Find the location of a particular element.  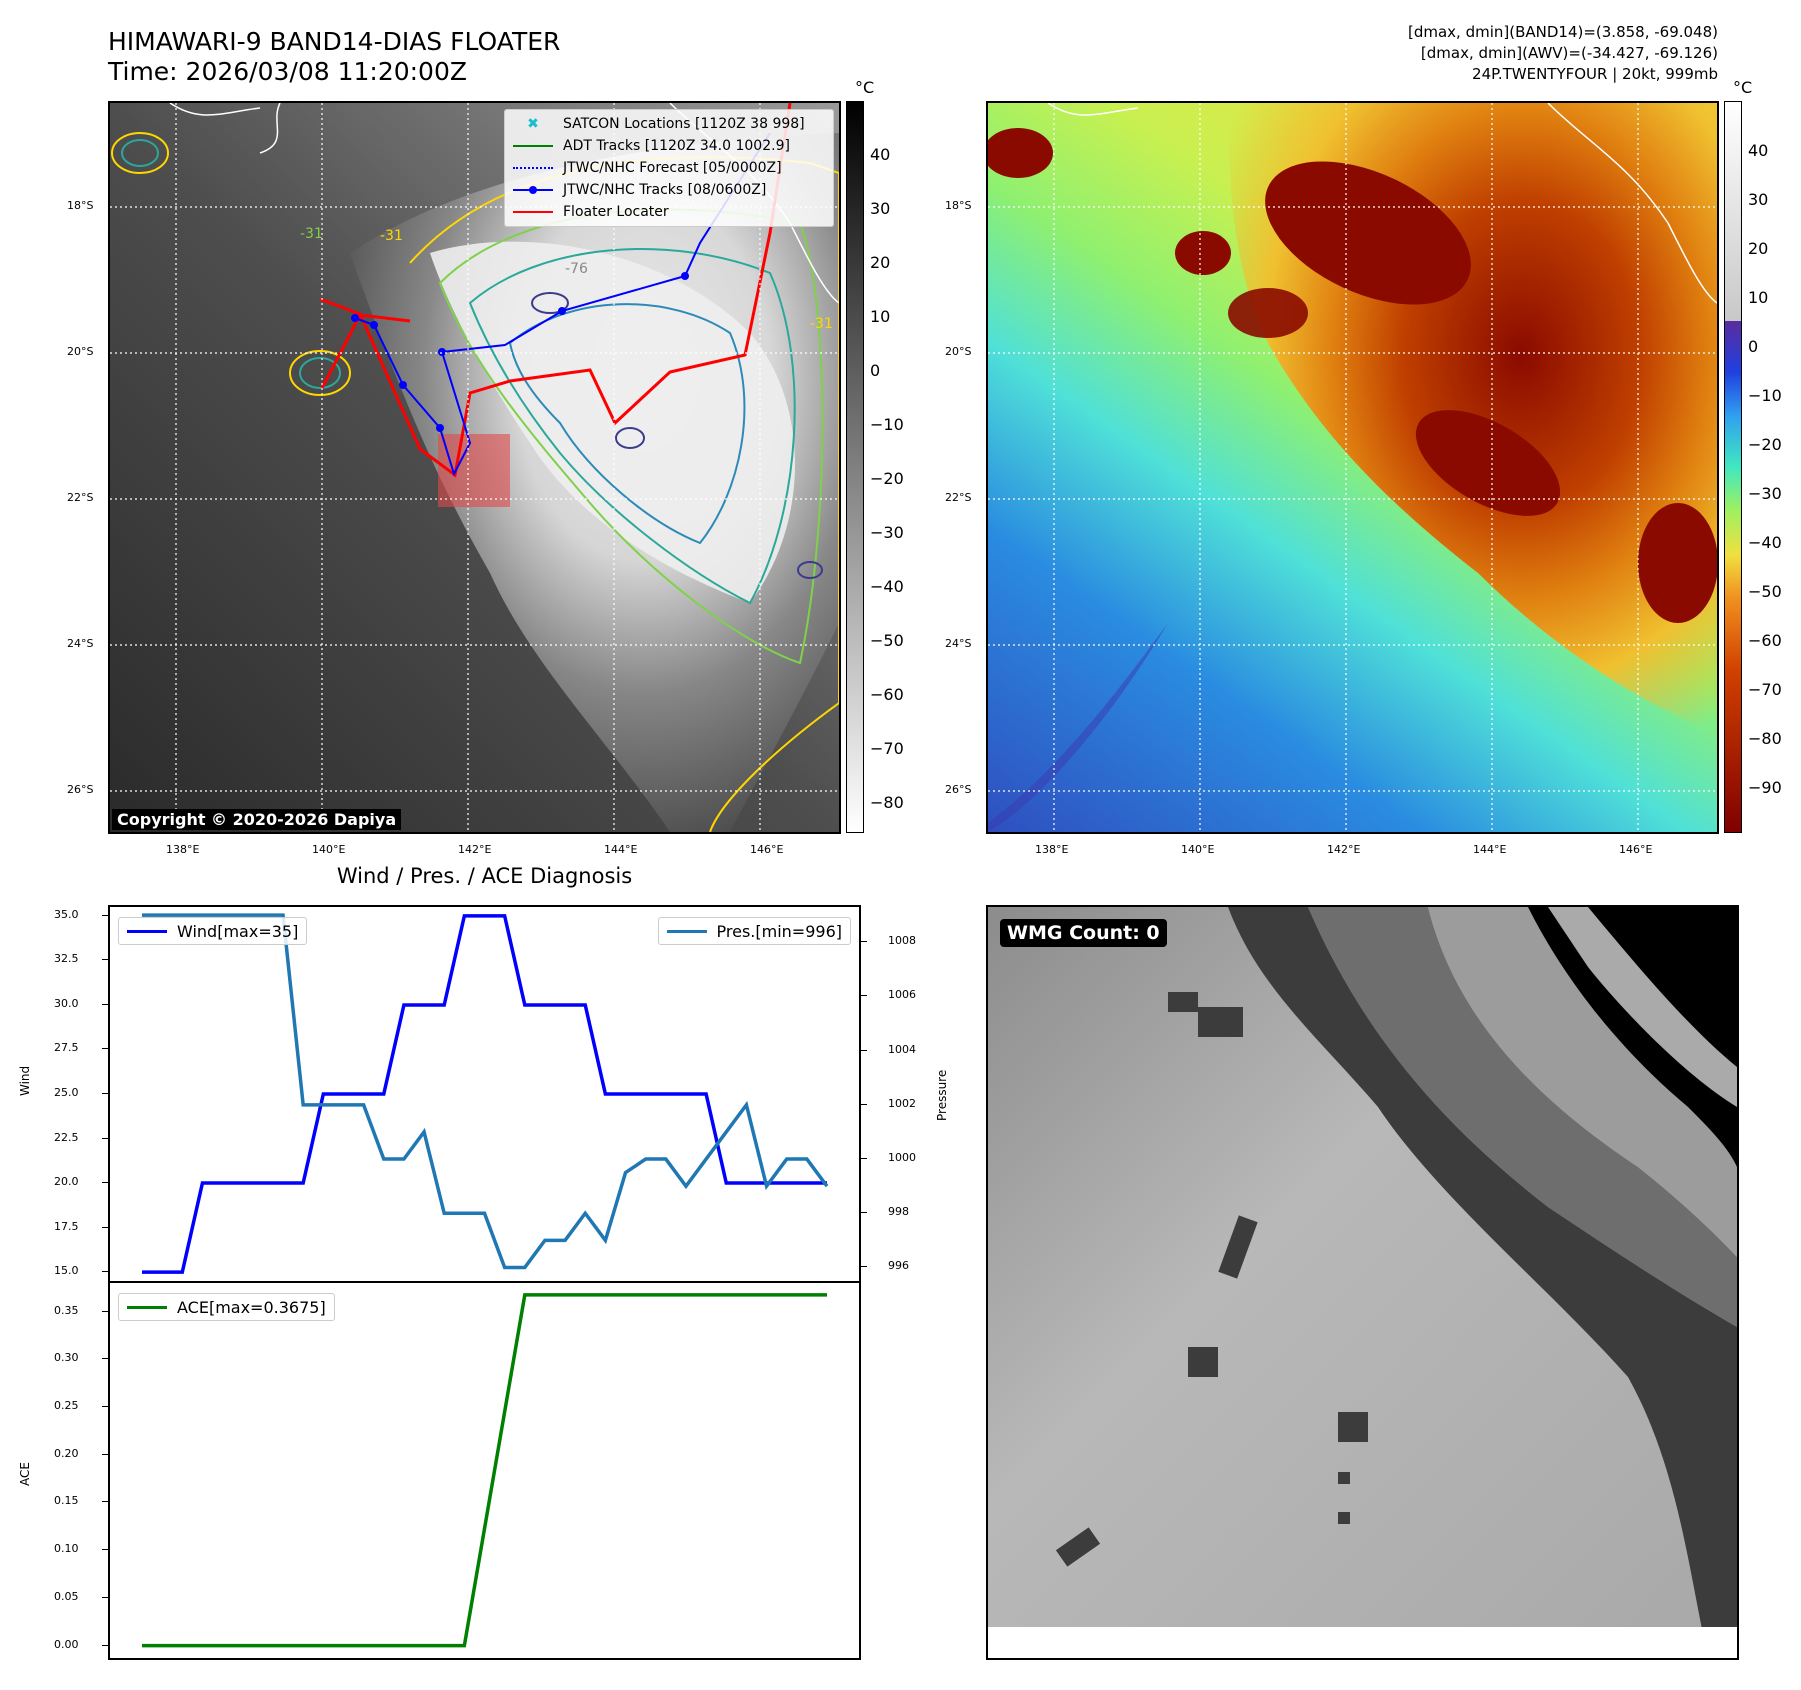

wind-y-tick: 15.0 is located at coordinates (66, 1271).